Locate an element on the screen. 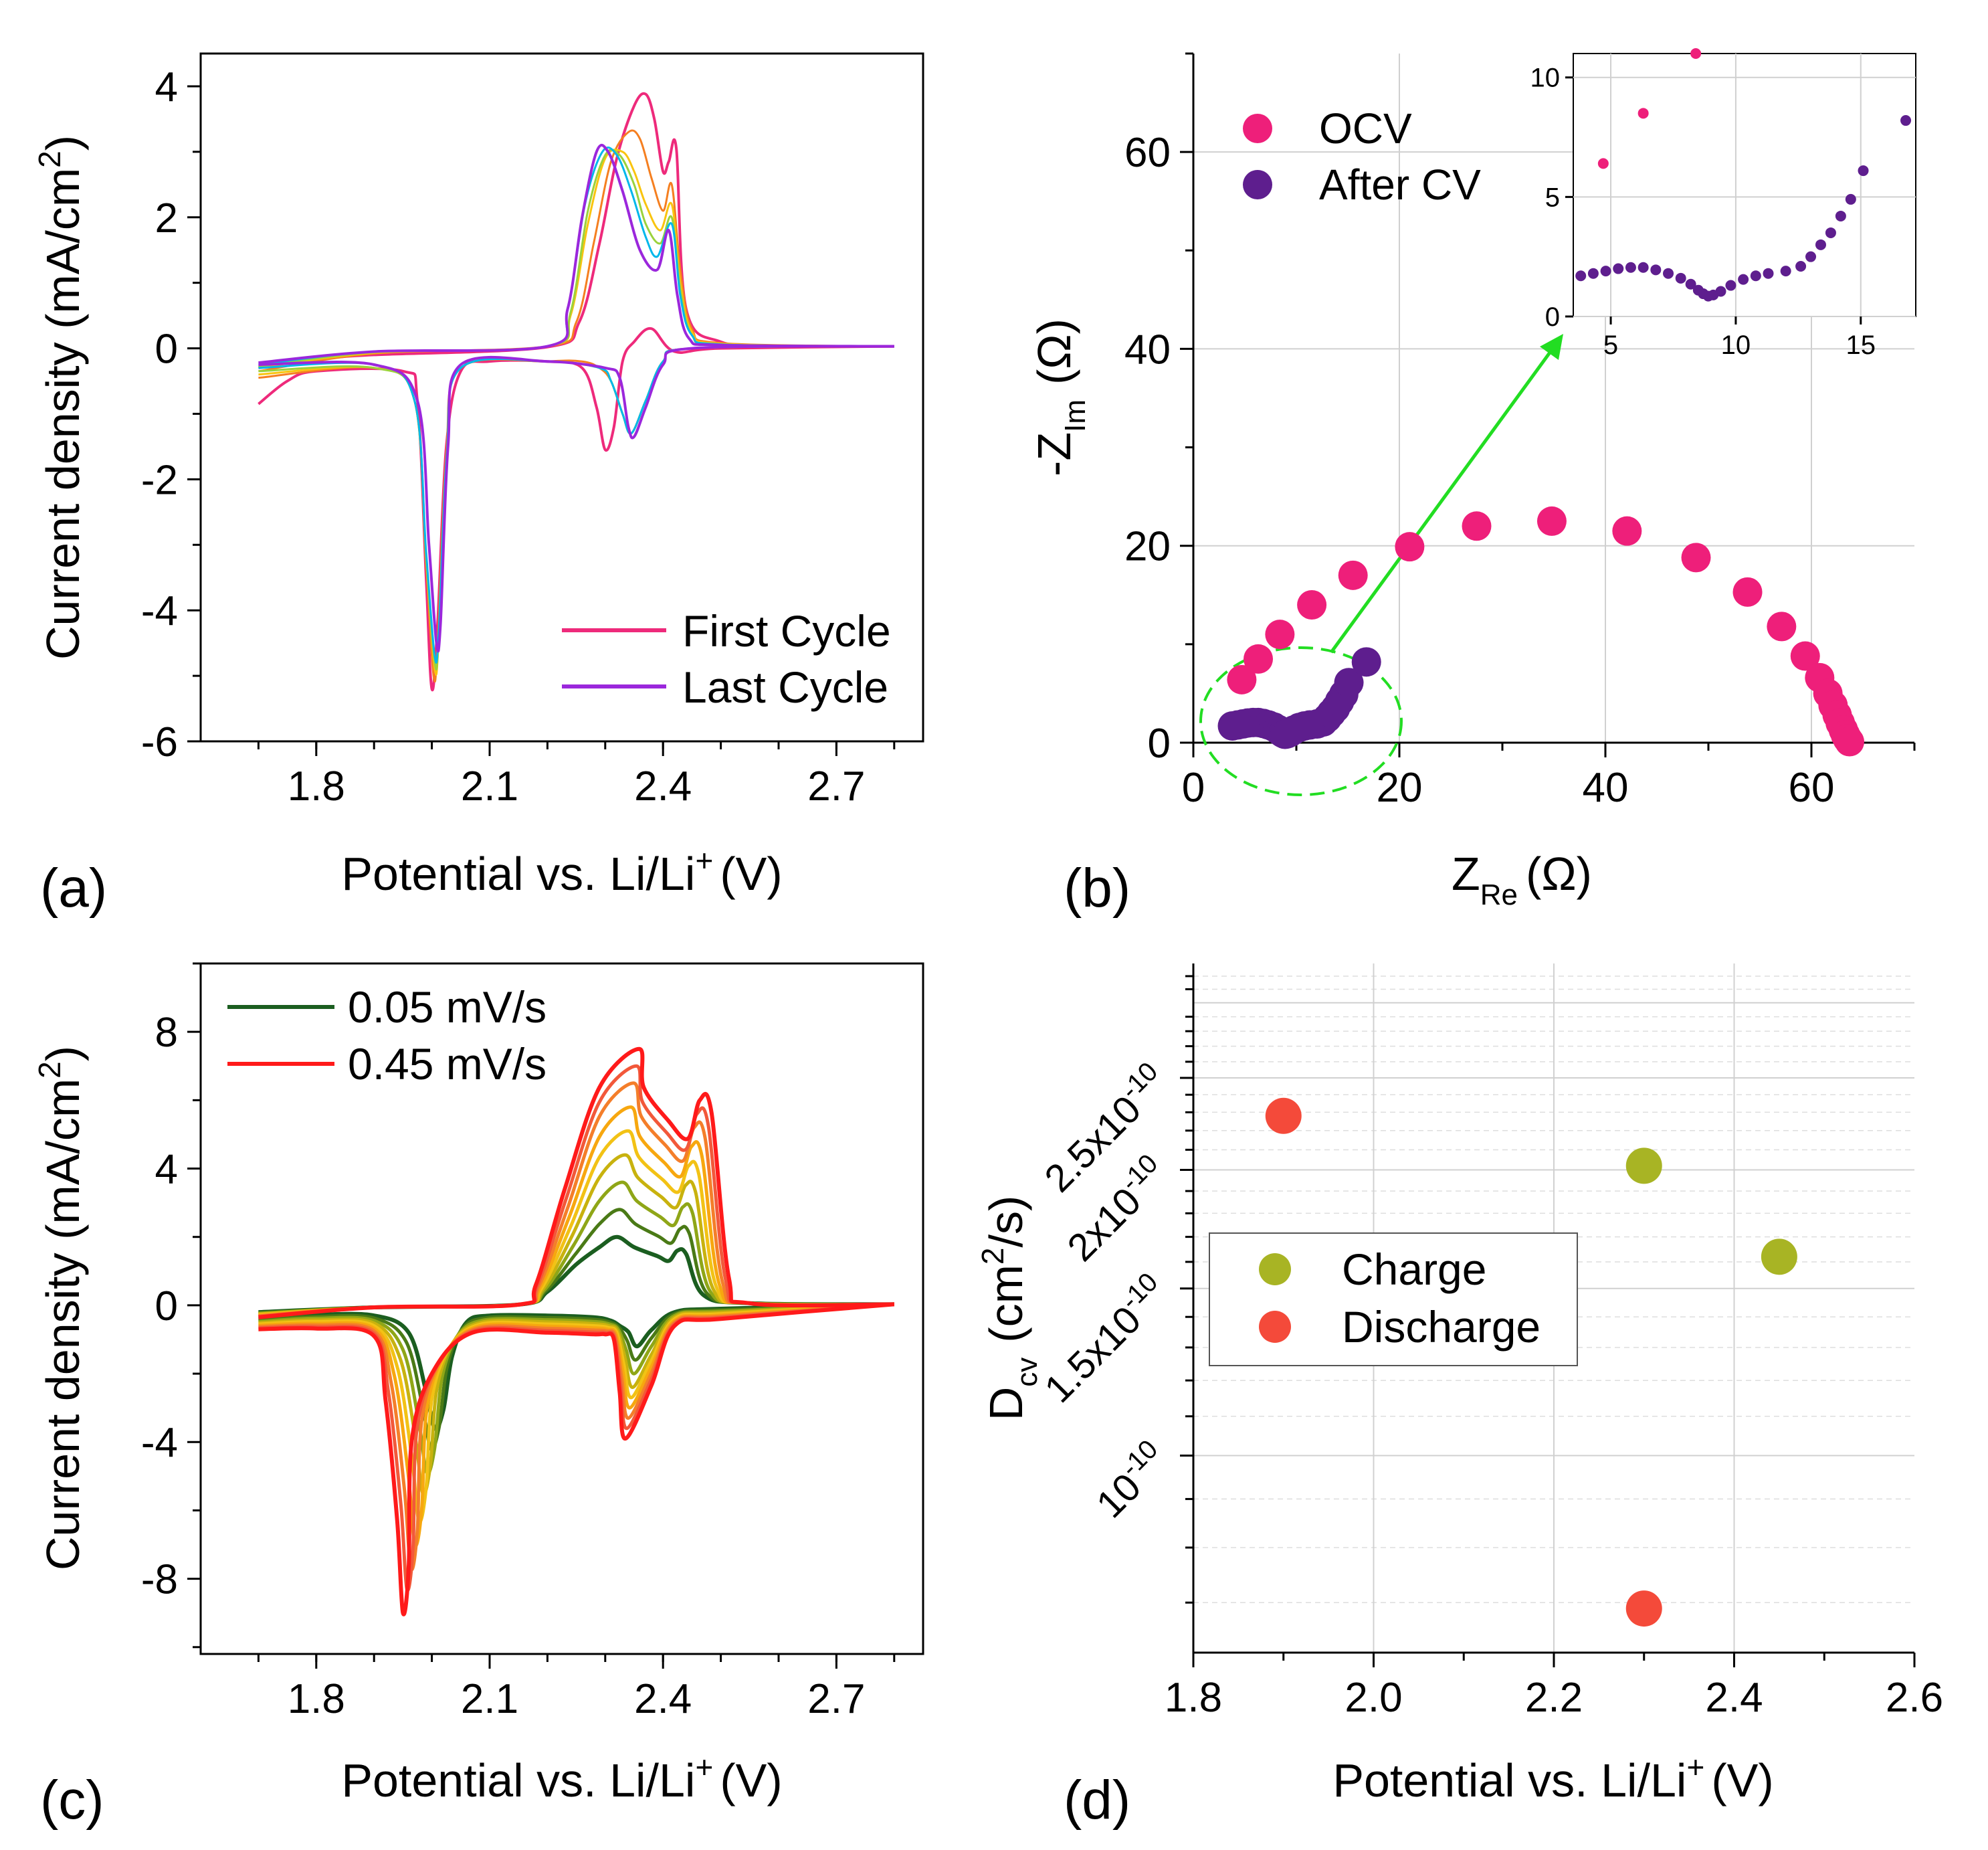  x-tick-label-2: 40 is located at coordinates (1606, 788).